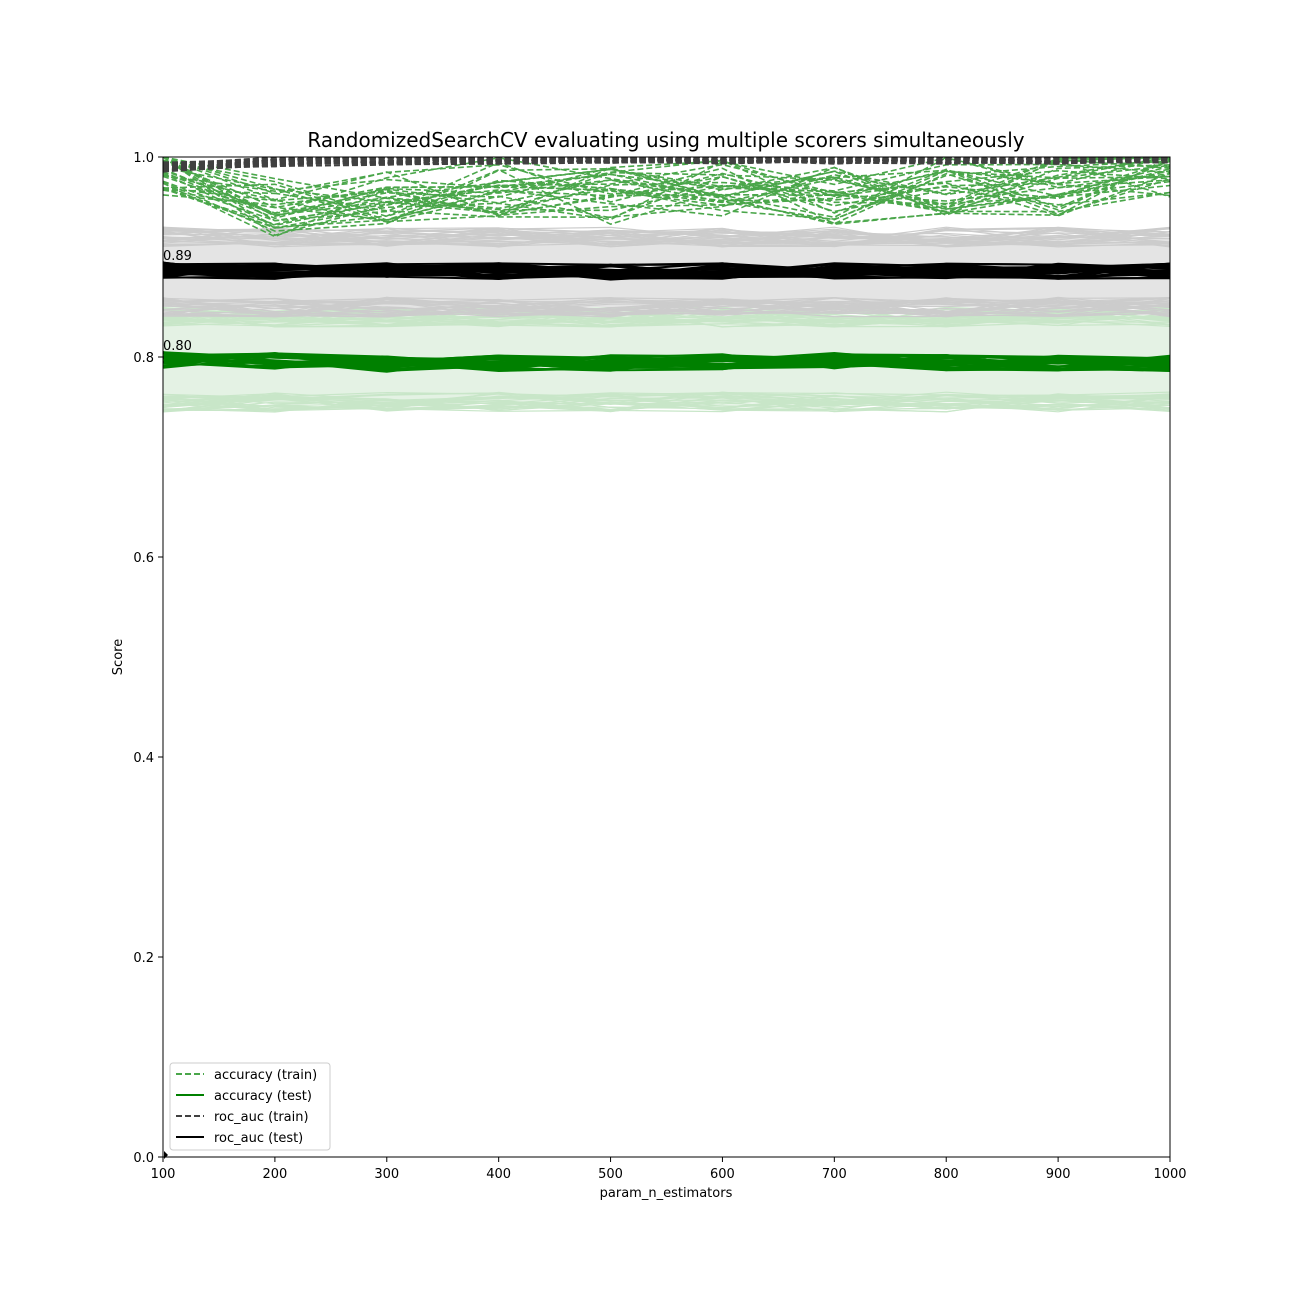 This screenshot has height=1300, width=1300. What do you see at coordinates (263, 1096) in the screenshot?
I see `legend-label-accuracy-test: accuracy (test)` at bounding box center [263, 1096].